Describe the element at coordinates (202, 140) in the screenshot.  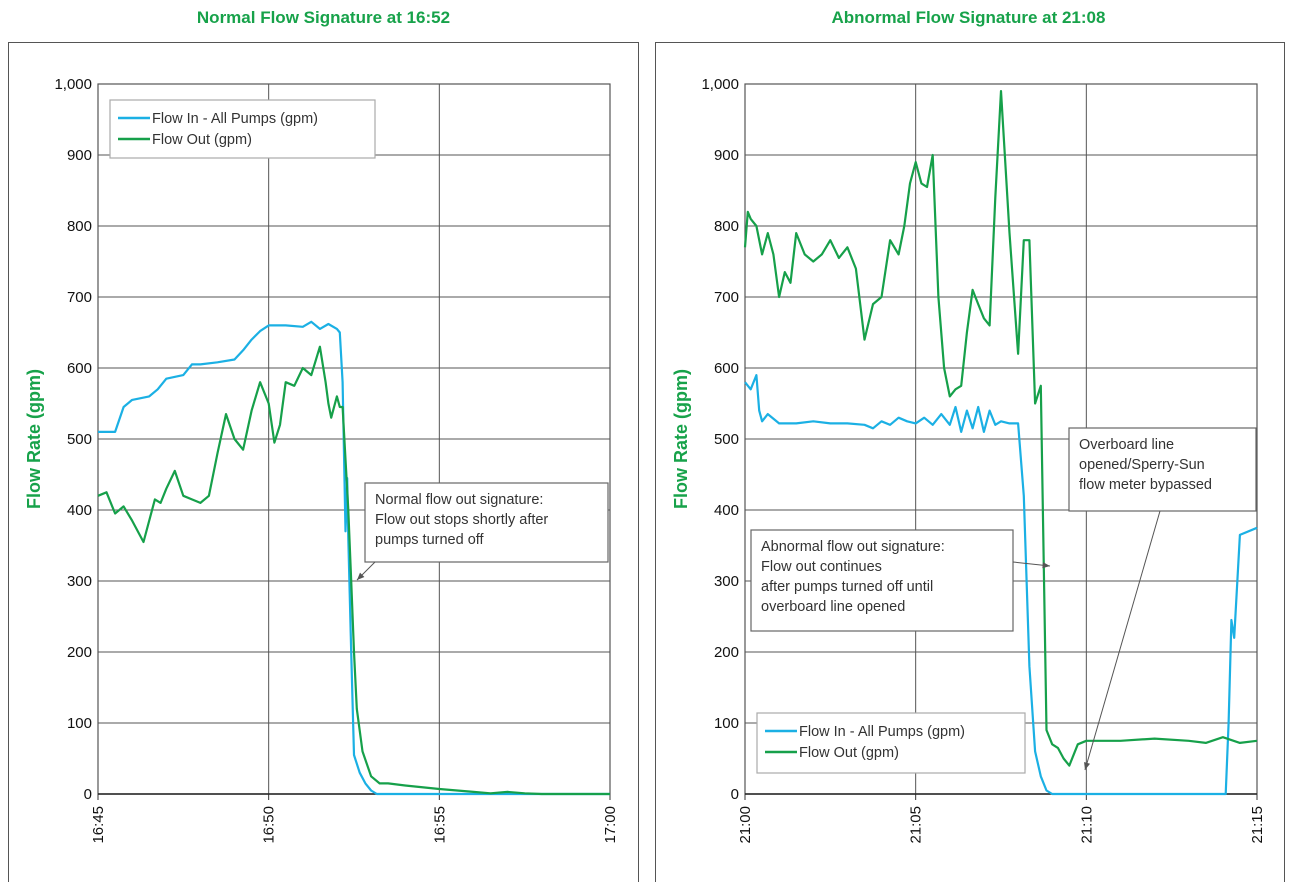
I see `left-legend-label: Flow Out (gpm)` at that location.